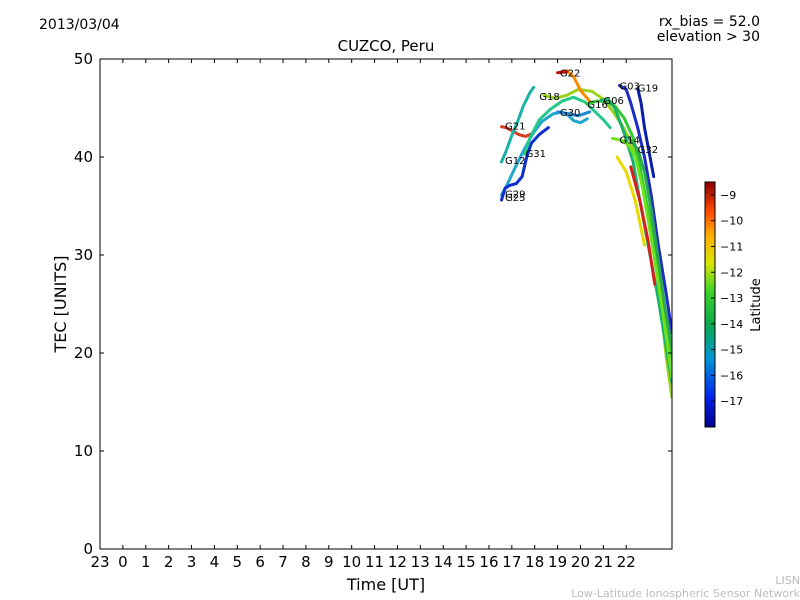 This screenshot has height=600, width=800. Describe the element at coordinates (756, 305) in the screenshot. I see `colorbar-label: Latitude` at that location.